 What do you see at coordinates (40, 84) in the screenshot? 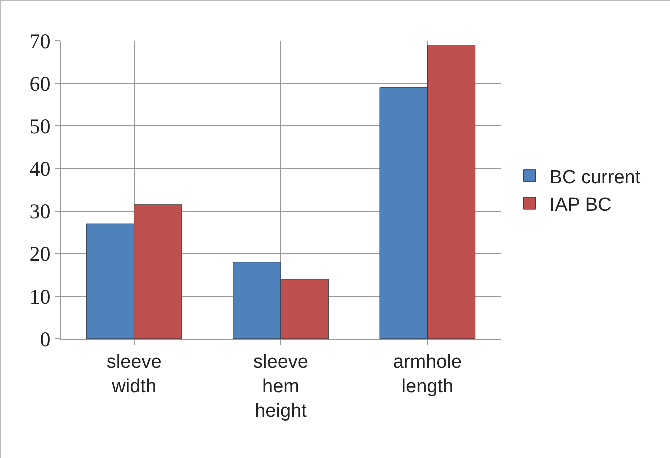
I see `y-tick-label: 60` at bounding box center [40, 84].